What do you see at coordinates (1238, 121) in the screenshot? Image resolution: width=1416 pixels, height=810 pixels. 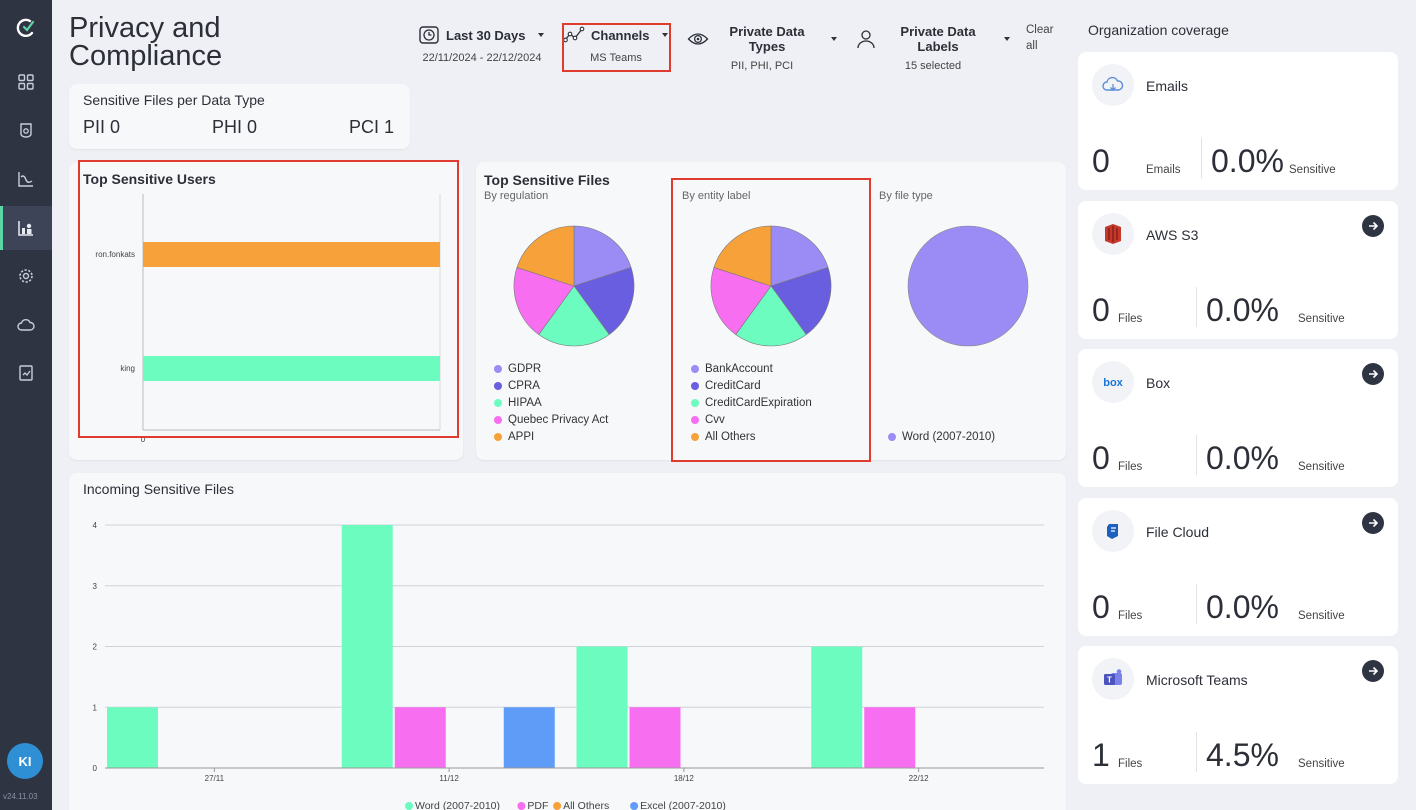 I see `org-card-emails: Emails 0 Emails 0.0% Sensitive` at bounding box center [1238, 121].